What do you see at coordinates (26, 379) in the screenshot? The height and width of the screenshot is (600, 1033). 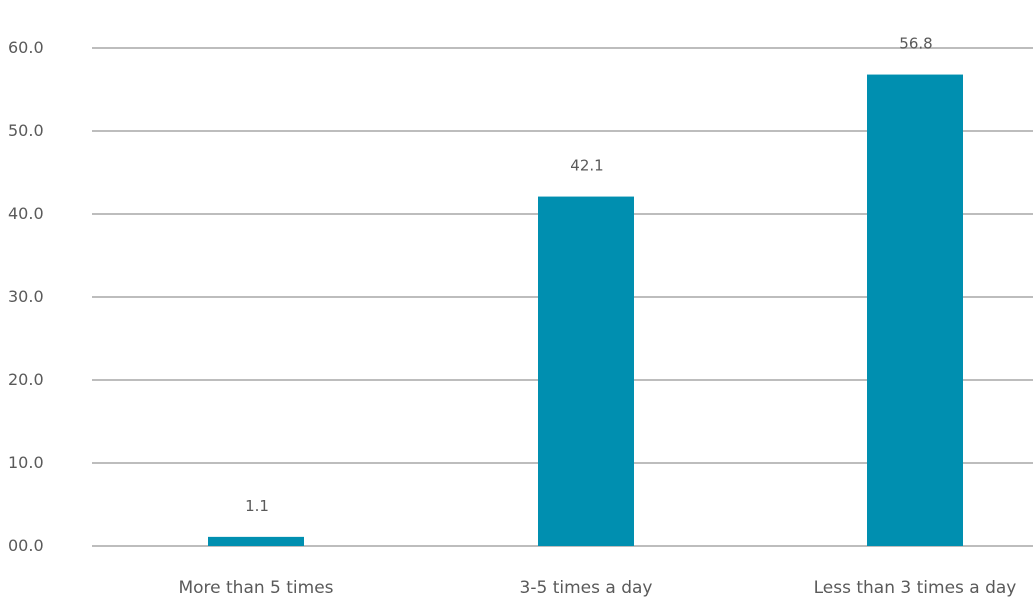 I see `y-tick-label: 20.0` at bounding box center [26, 379].